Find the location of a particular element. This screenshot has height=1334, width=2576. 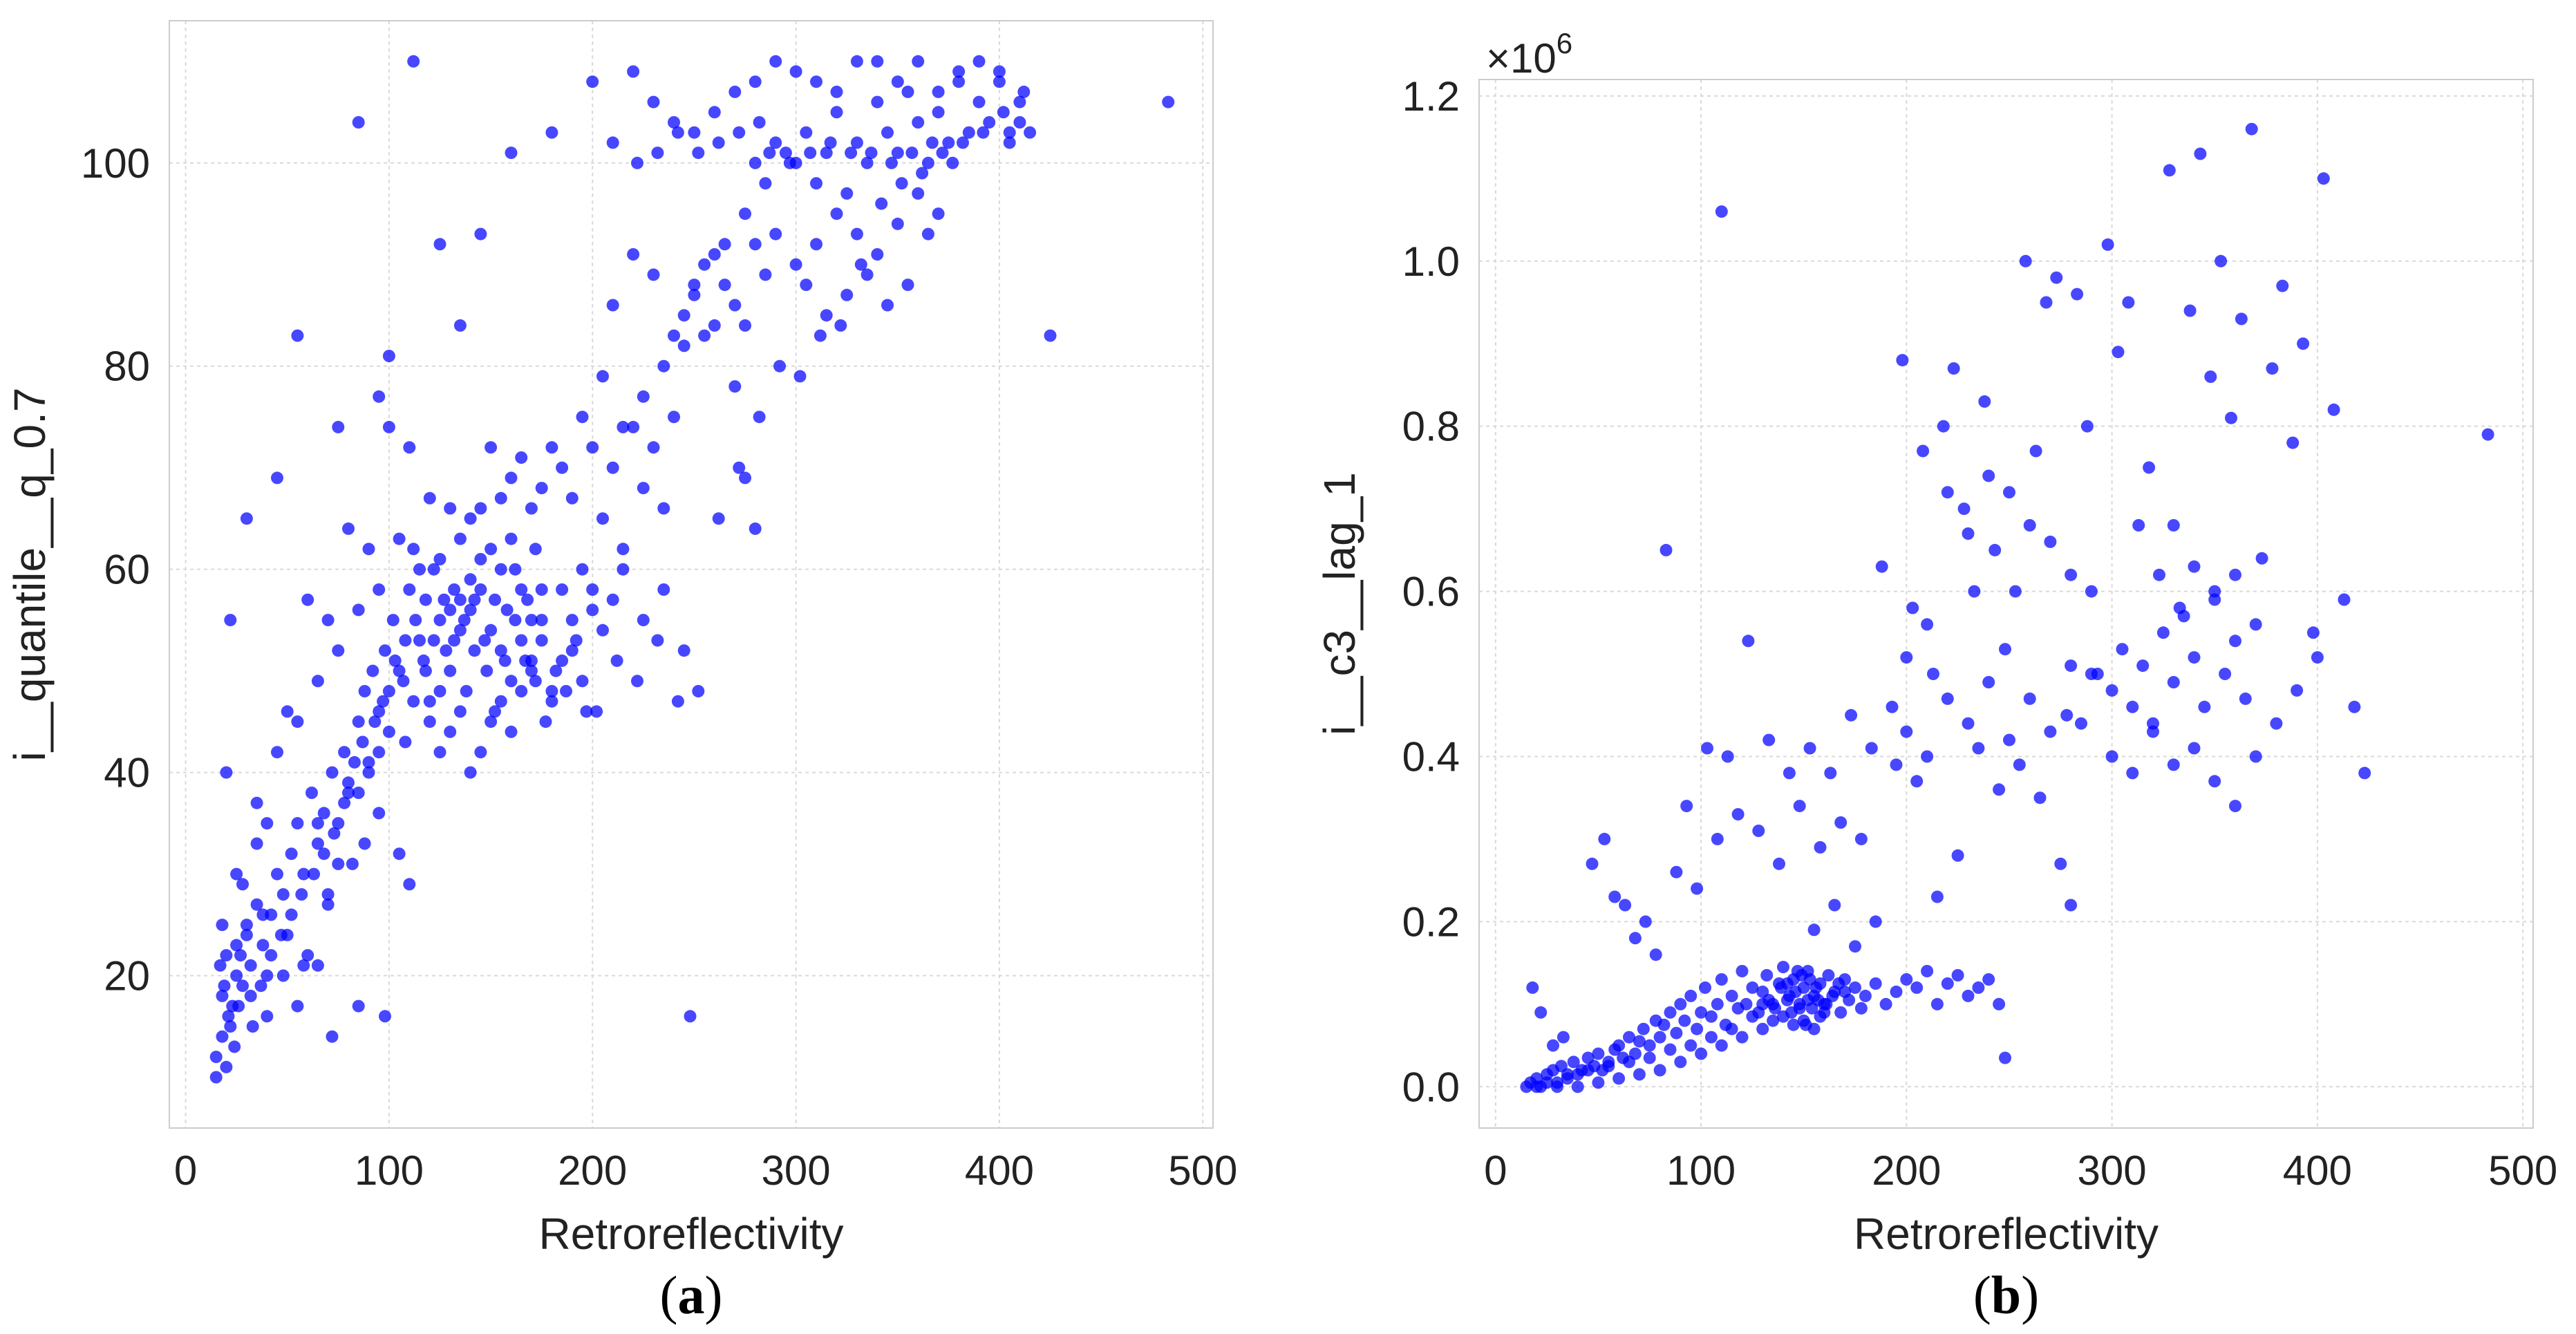

y-tick-labels: 20 40 60 80 100 is located at coordinates (115, 569).